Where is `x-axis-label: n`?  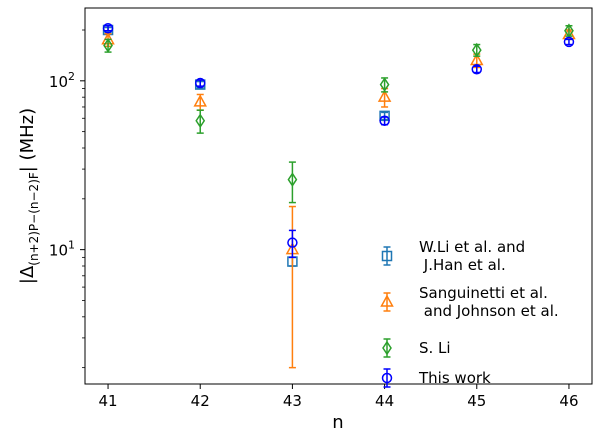 x-axis-label: n is located at coordinates (337, 422).